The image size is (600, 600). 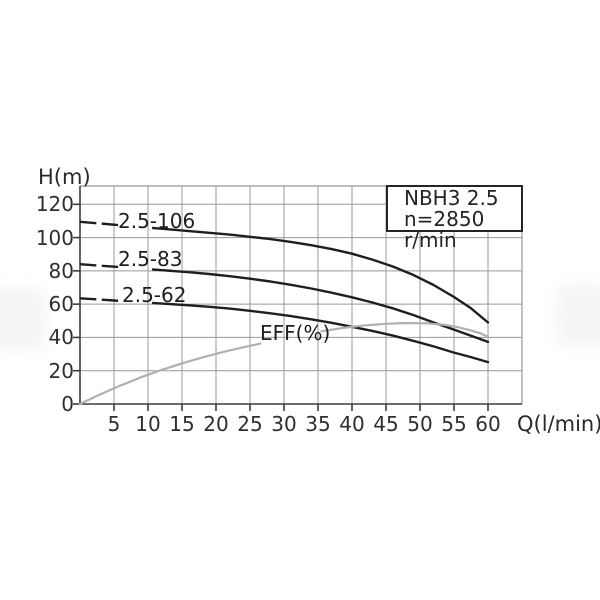 I want to click on legend-box-frame, so click(x=454, y=208).